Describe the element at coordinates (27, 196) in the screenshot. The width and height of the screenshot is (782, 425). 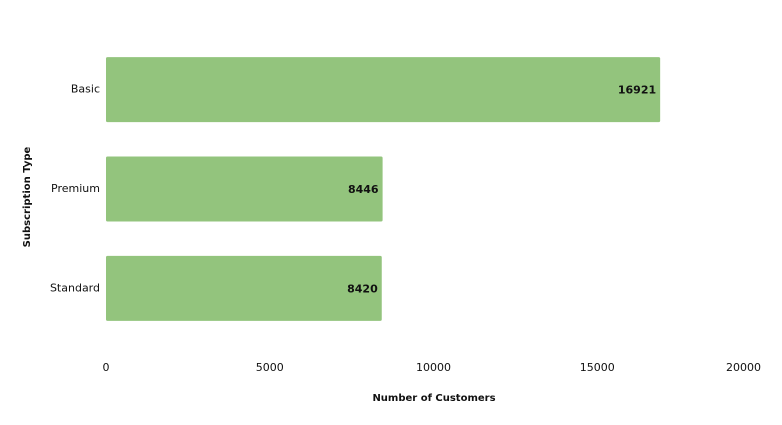
I see `y-axis-title: Subscription Type` at that location.